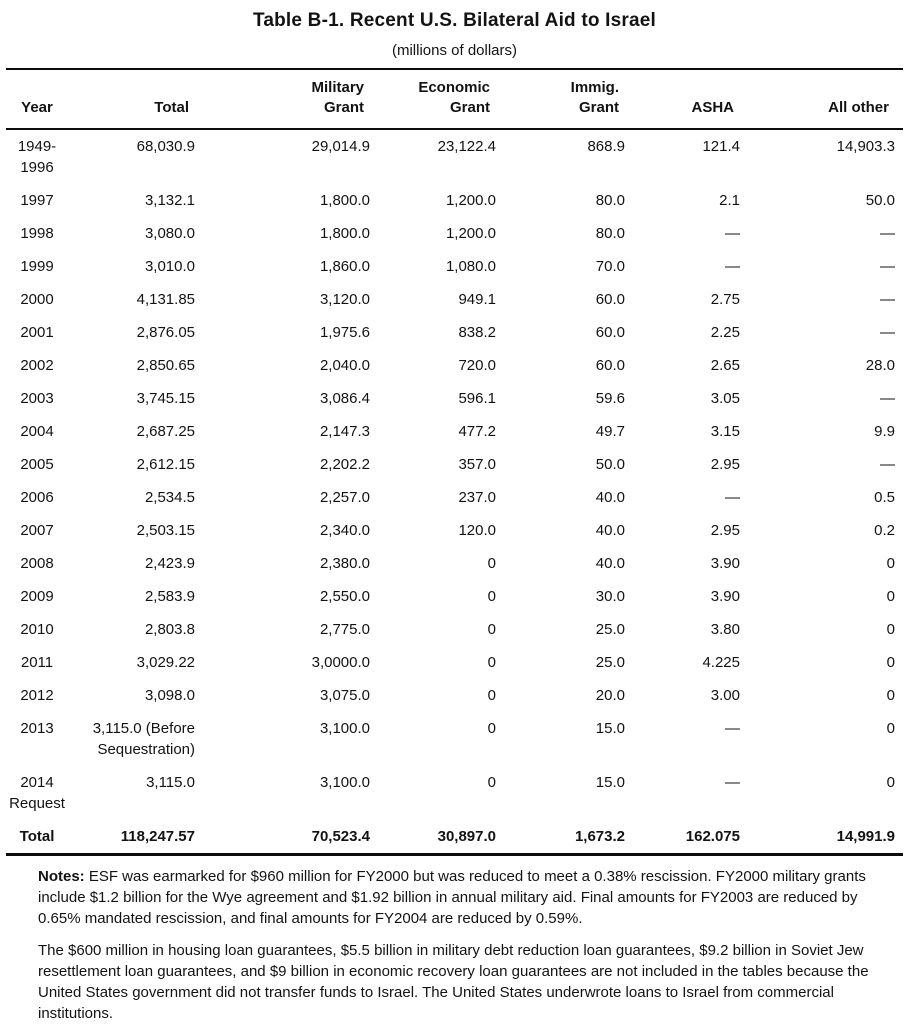 The width and height of the screenshot is (909, 1024). I want to click on table-row: 2008 2,423.9 2,380.0 0 40.0 3.90 0, so click(454, 563).